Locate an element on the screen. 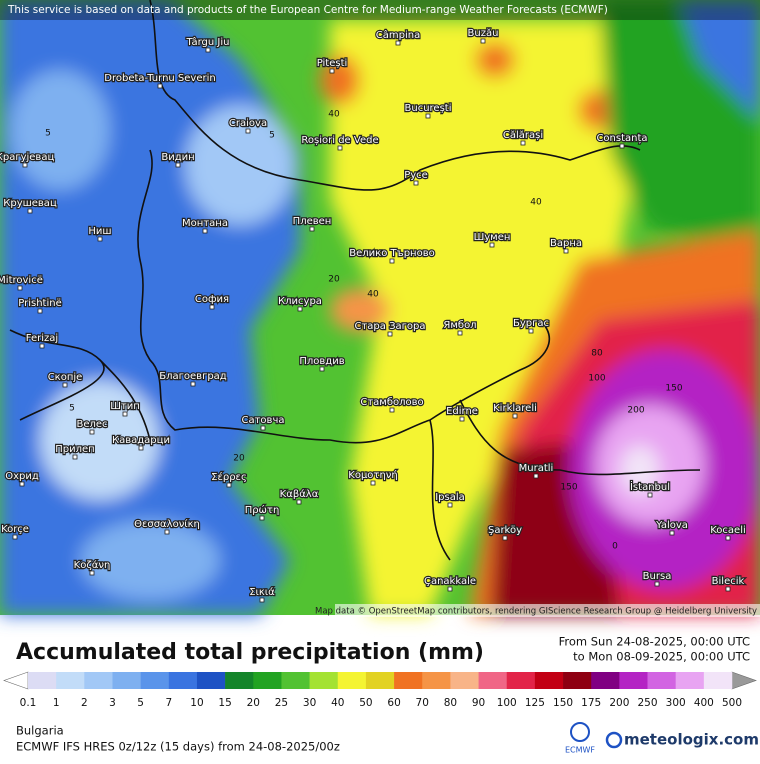 This screenshot has height=764, width=760. city-label: Кавадарци is located at coordinates (141, 440).